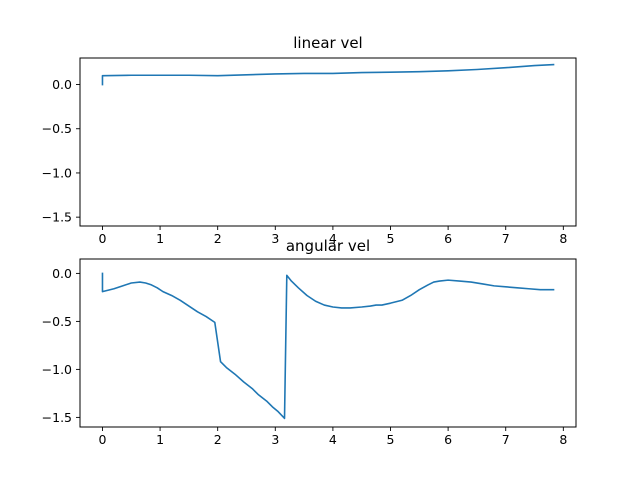 Image resolution: width=640 pixels, height=480 pixels. I want to click on chart-title: linear vel, so click(327, 43).